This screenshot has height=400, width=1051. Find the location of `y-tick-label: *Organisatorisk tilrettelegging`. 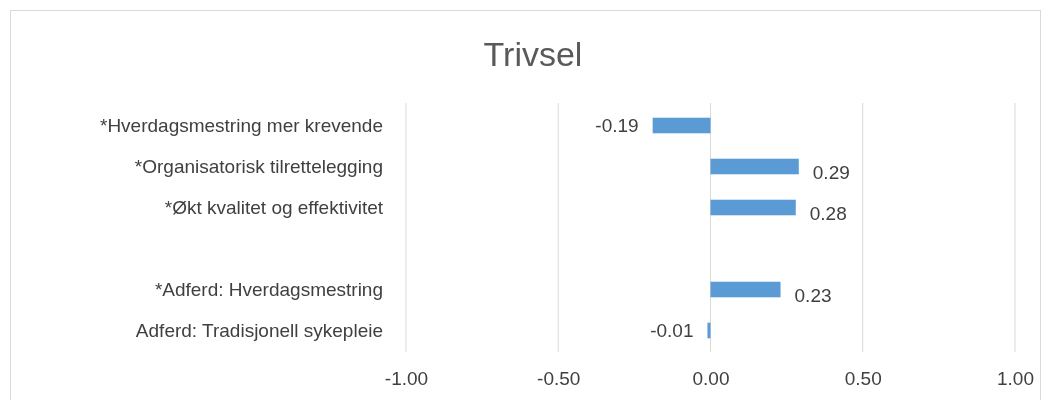

y-tick-label: *Organisatorisk tilrettelegging is located at coordinates (258, 166).